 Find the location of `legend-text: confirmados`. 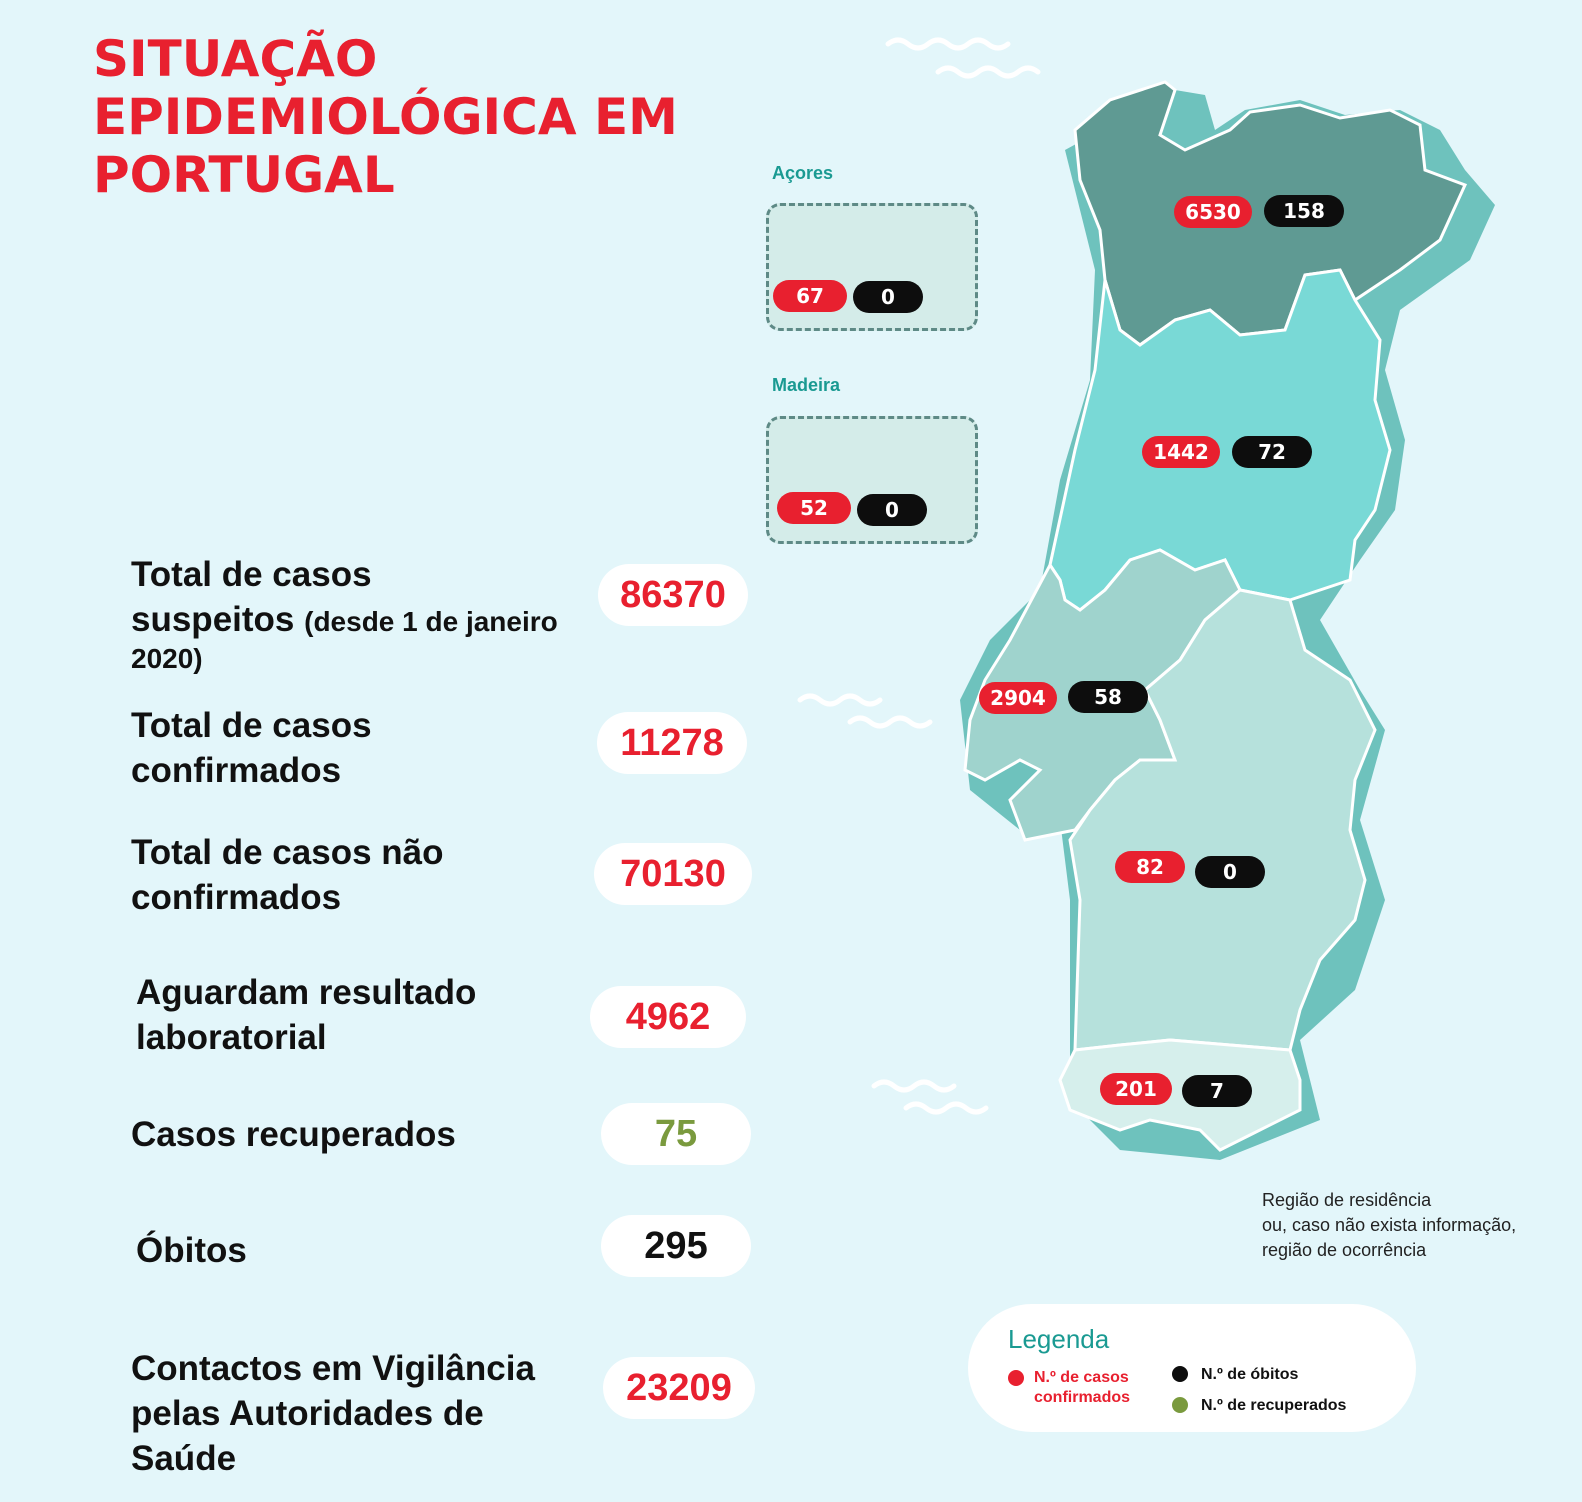

legend-text: confirmados is located at coordinates (1082, 1397).